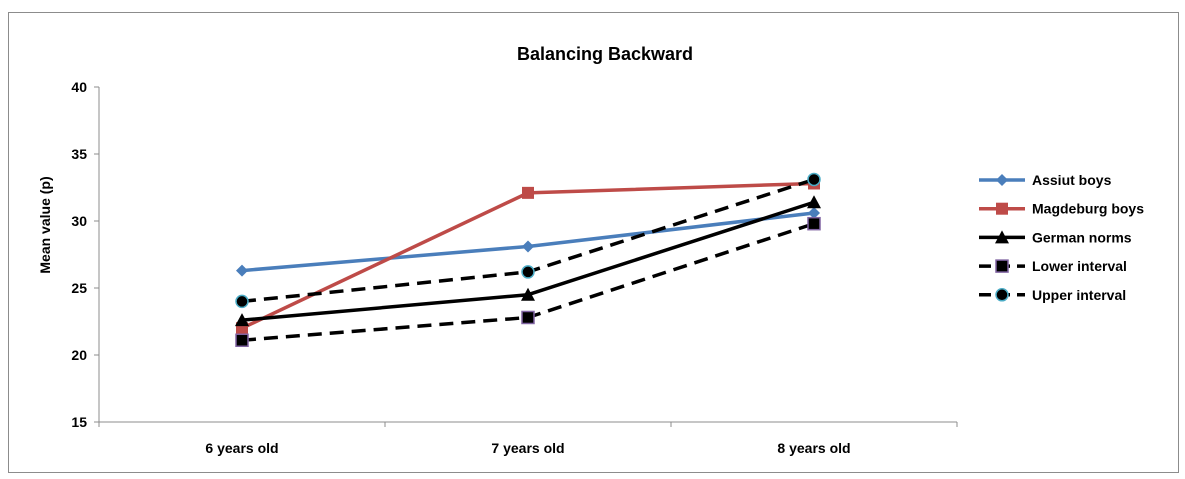 This screenshot has height=479, width=1185. I want to click on y-tick-label: 15, so click(79, 422).